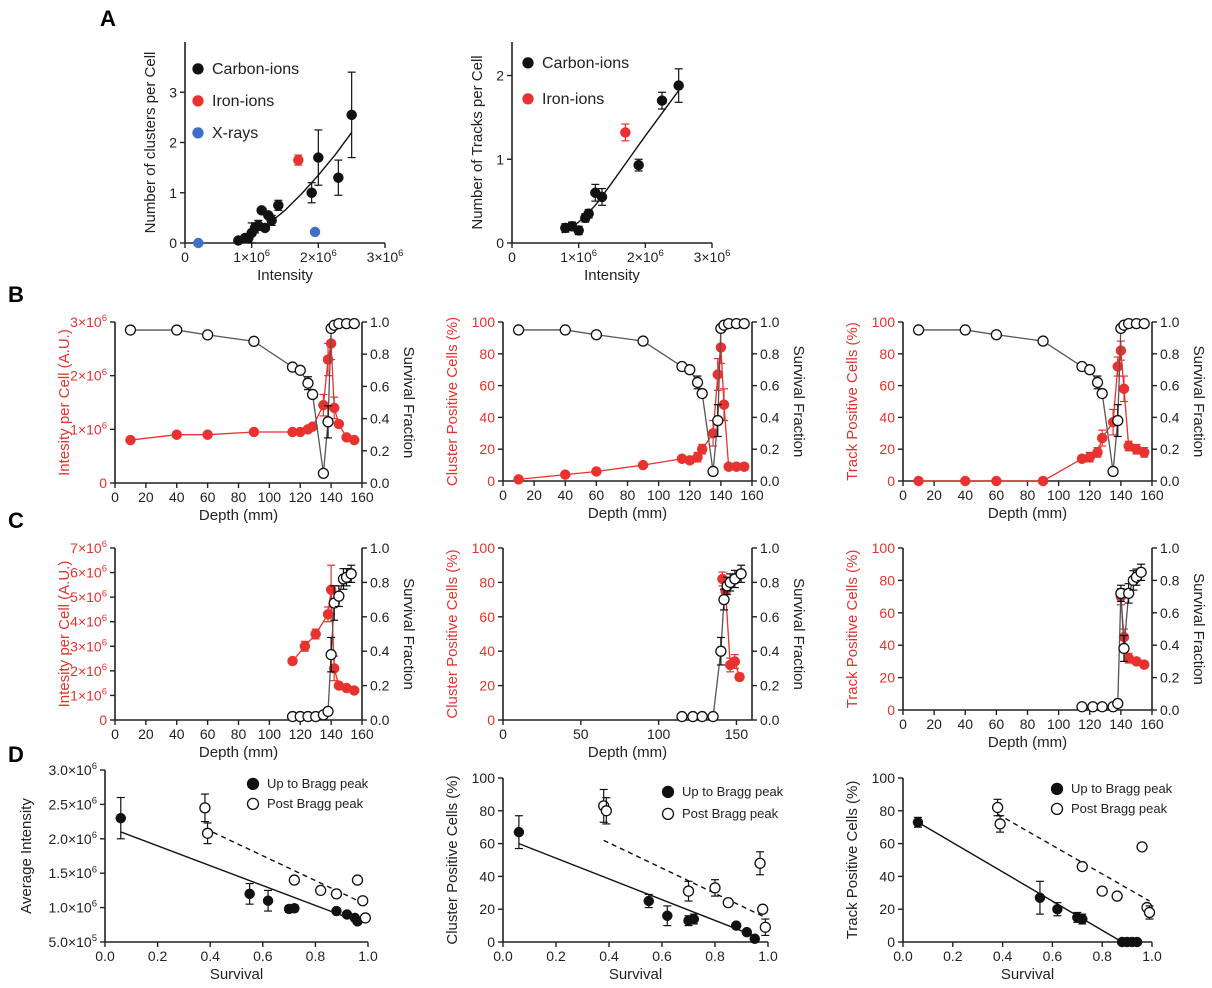 The image size is (1212, 988). What do you see at coordinates (645, 256) in the screenshot?
I see `x-tick-label: 2×10⁶` at bounding box center [645, 256].